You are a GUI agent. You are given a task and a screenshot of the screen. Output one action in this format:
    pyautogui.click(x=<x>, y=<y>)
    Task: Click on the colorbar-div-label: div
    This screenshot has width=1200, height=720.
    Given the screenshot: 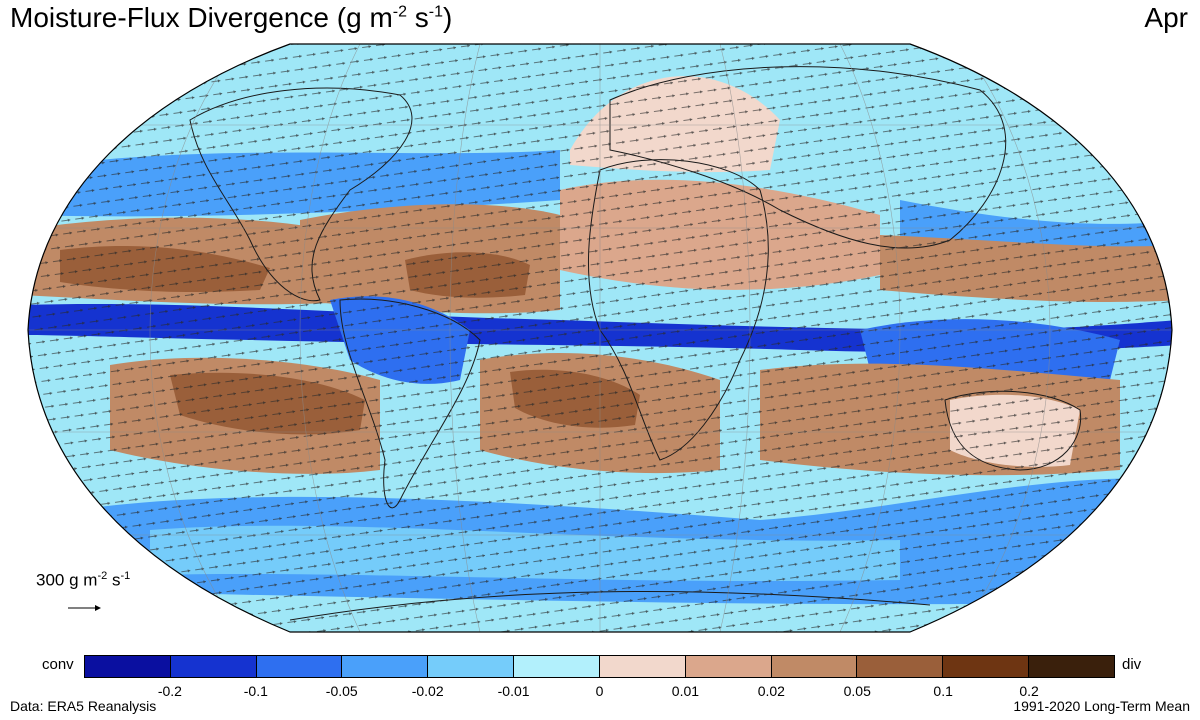 What is the action you would take?
    pyautogui.click(x=1132, y=664)
    